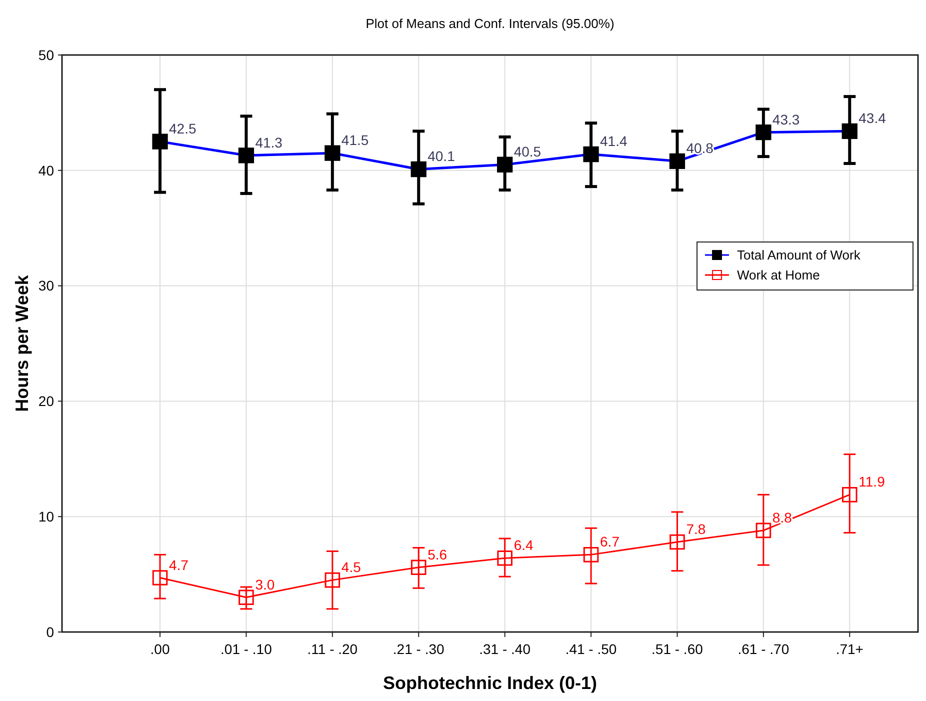 The image size is (926, 701). I want to click on data-label: 43.3, so click(786, 119).